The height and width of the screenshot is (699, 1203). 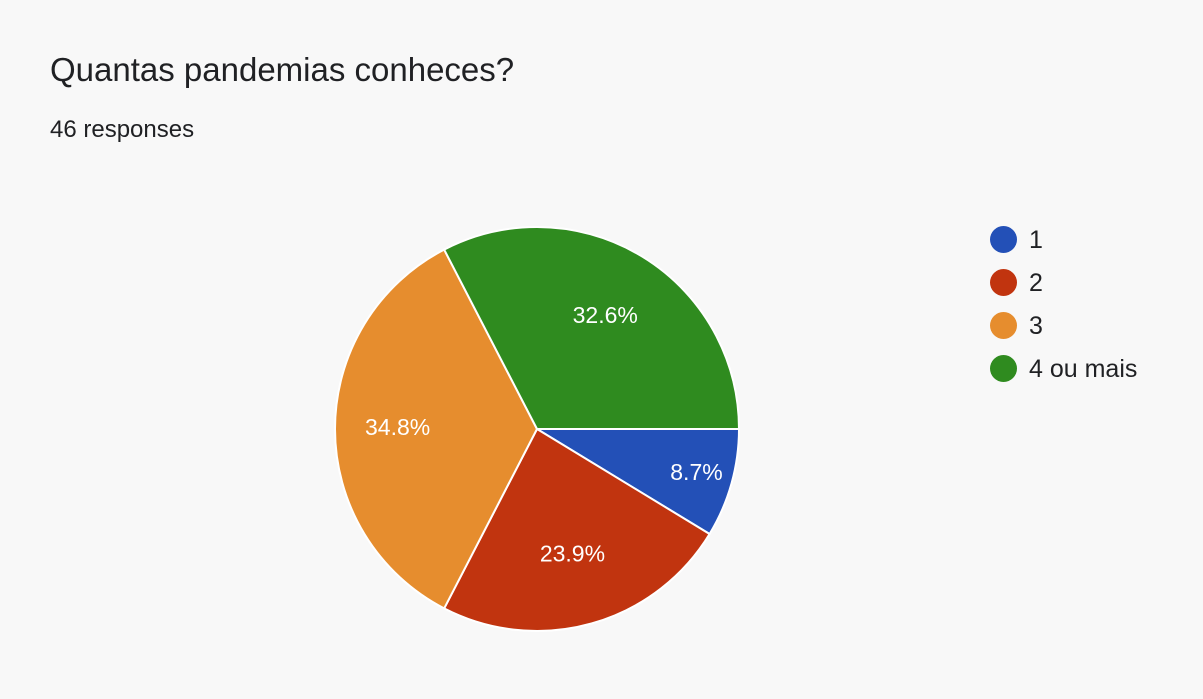 I want to click on legend-item-1: 1, so click(x=1063, y=239).